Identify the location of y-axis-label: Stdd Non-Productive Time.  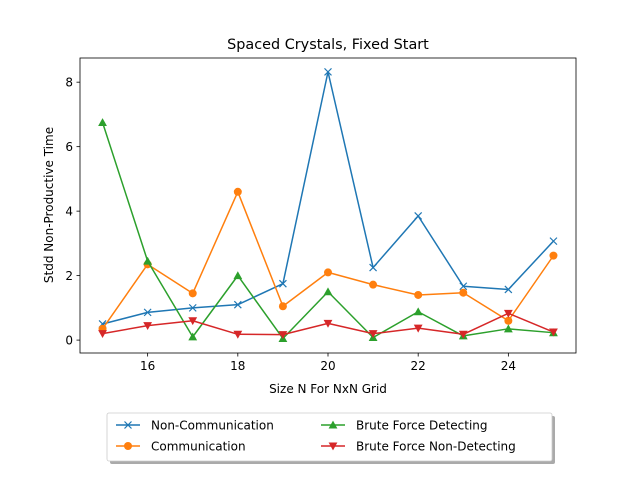
(49, 205).